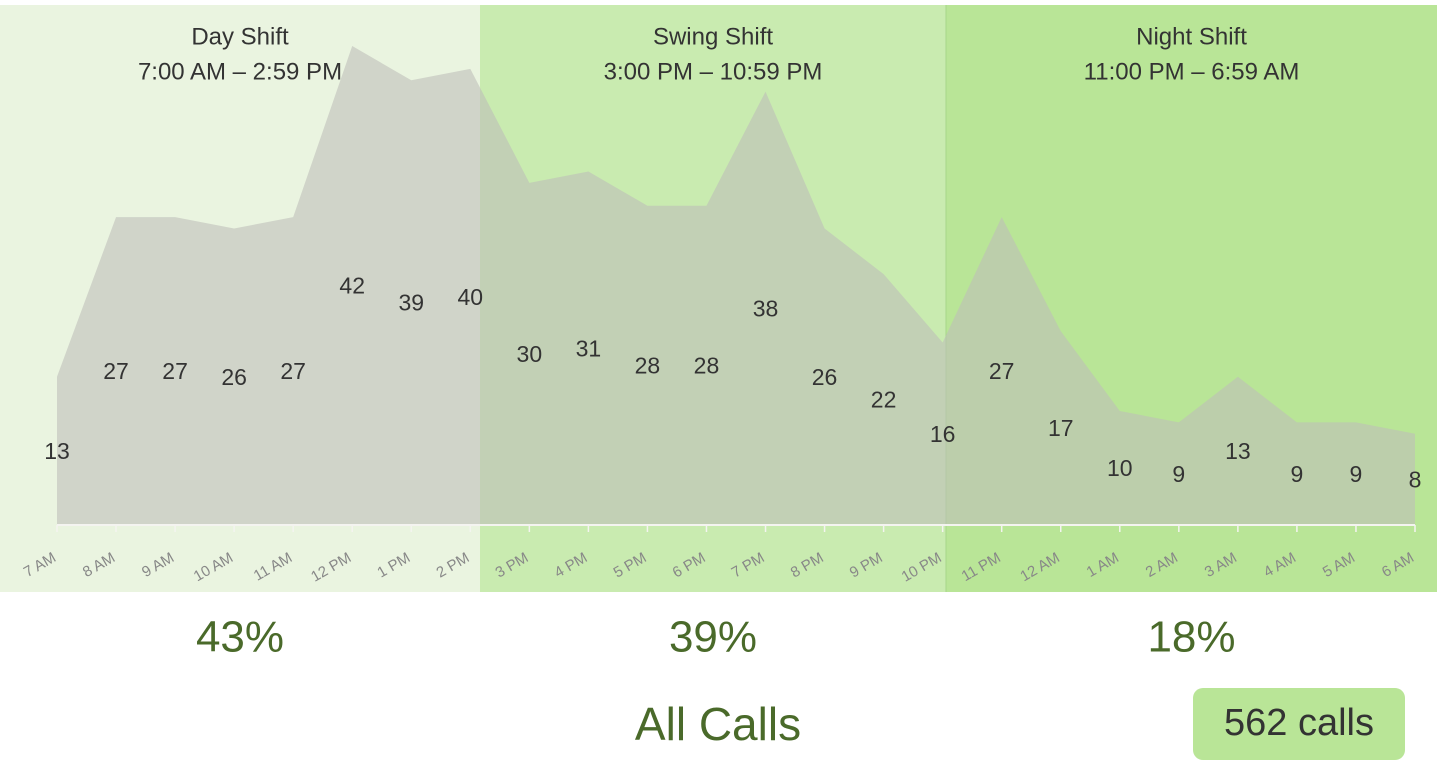 The width and height of the screenshot is (1437, 761). I want to click on shift-name: Night Shift, so click(1191, 36).